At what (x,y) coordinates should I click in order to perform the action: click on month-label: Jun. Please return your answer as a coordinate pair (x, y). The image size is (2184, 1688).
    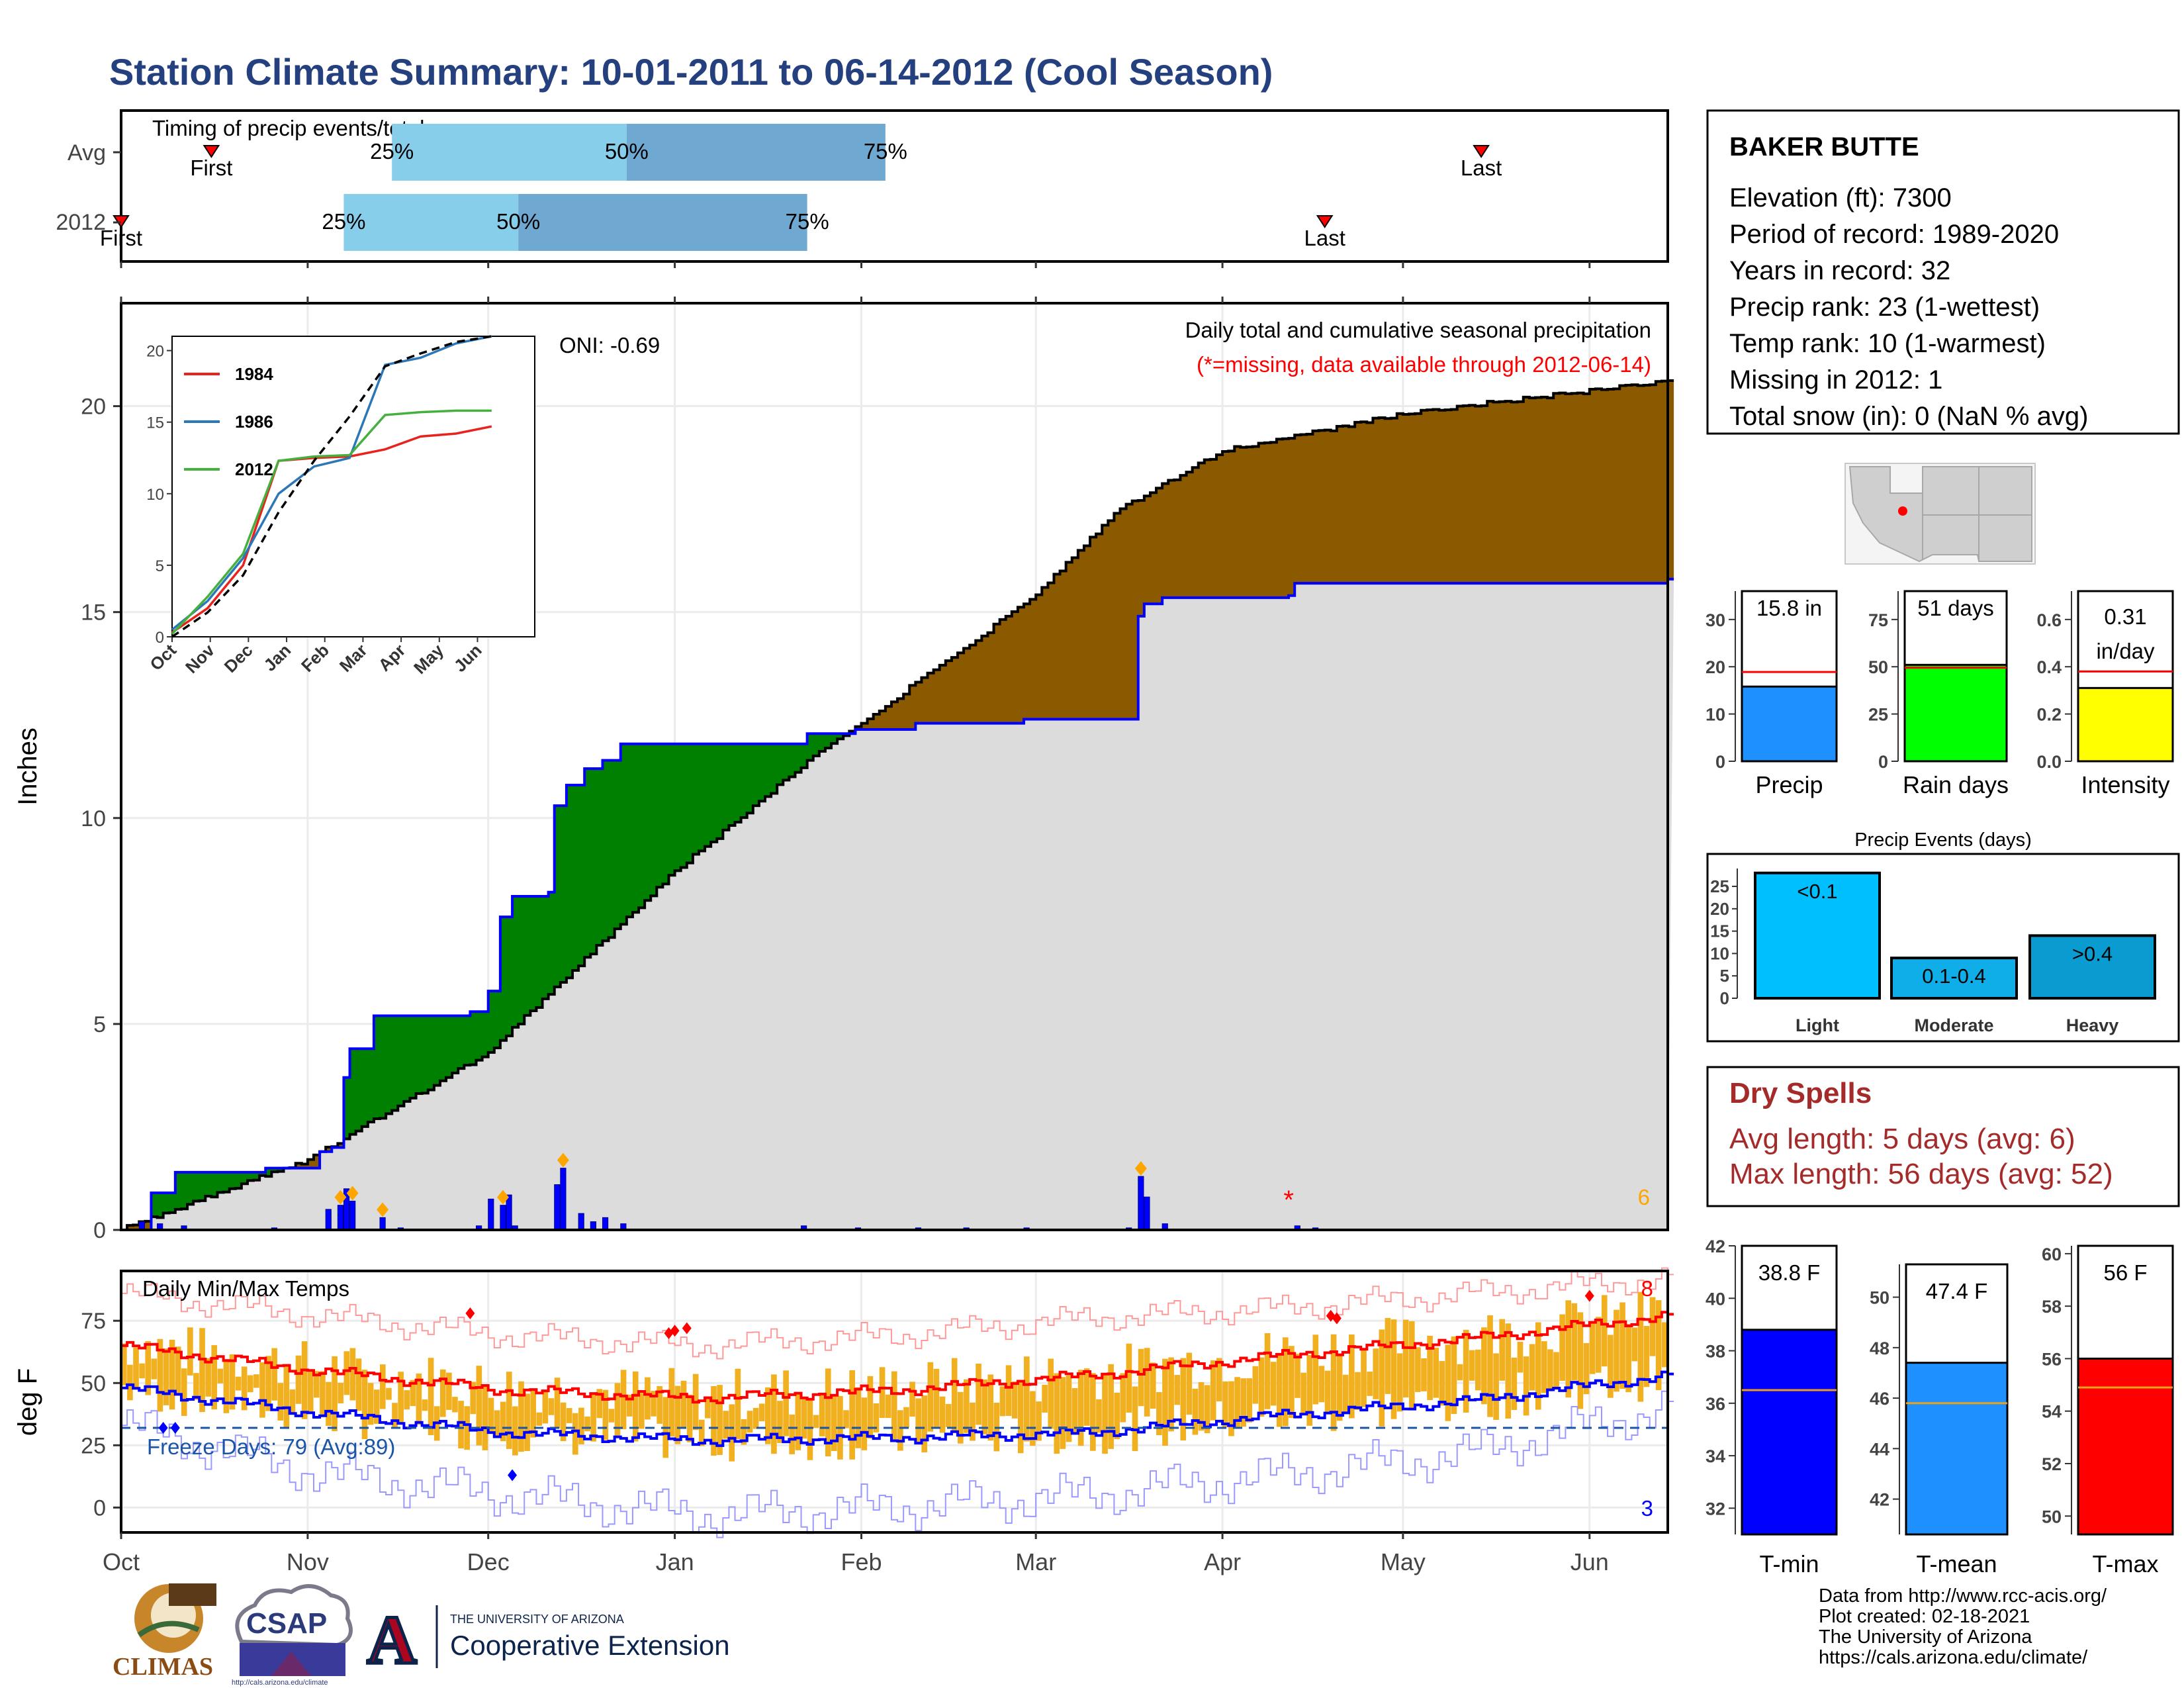
    Looking at the image, I should click on (1590, 1561).